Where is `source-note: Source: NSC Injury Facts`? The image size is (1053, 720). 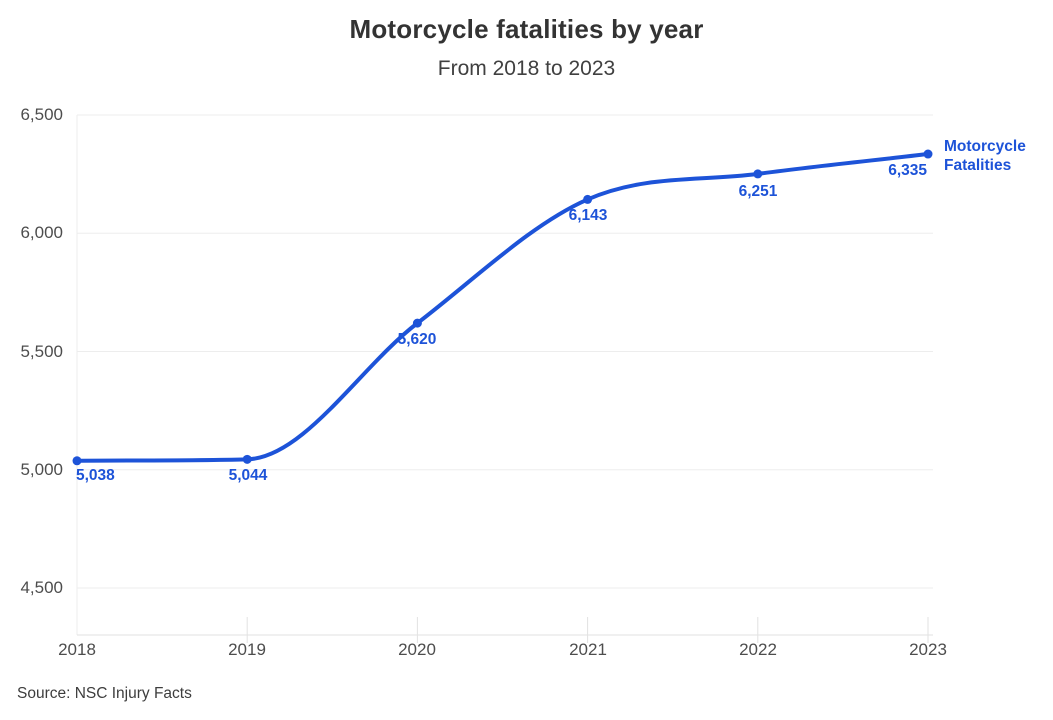
source-note: Source: NSC Injury Facts is located at coordinates (104, 693).